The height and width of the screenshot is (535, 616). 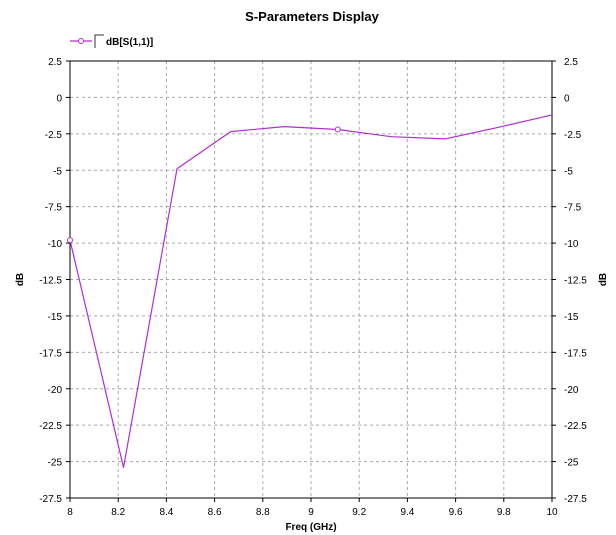 I want to click on y-tick-label-left: 2.5, so click(x=55, y=62).